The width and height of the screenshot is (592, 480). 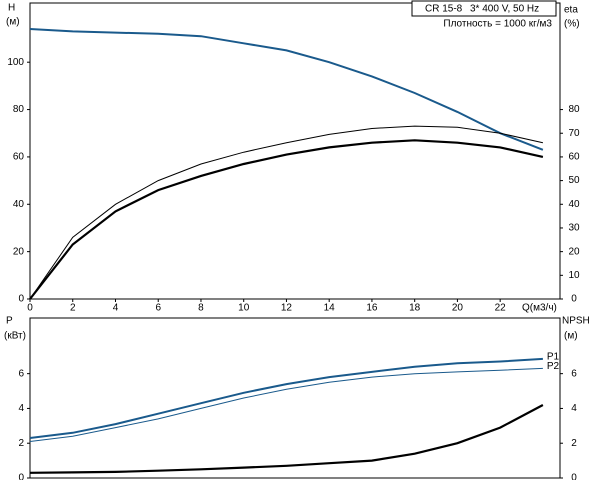 What do you see at coordinates (15, 336) in the screenshot?
I see `y-unit: (кВт)` at bounding box center [15, 336].